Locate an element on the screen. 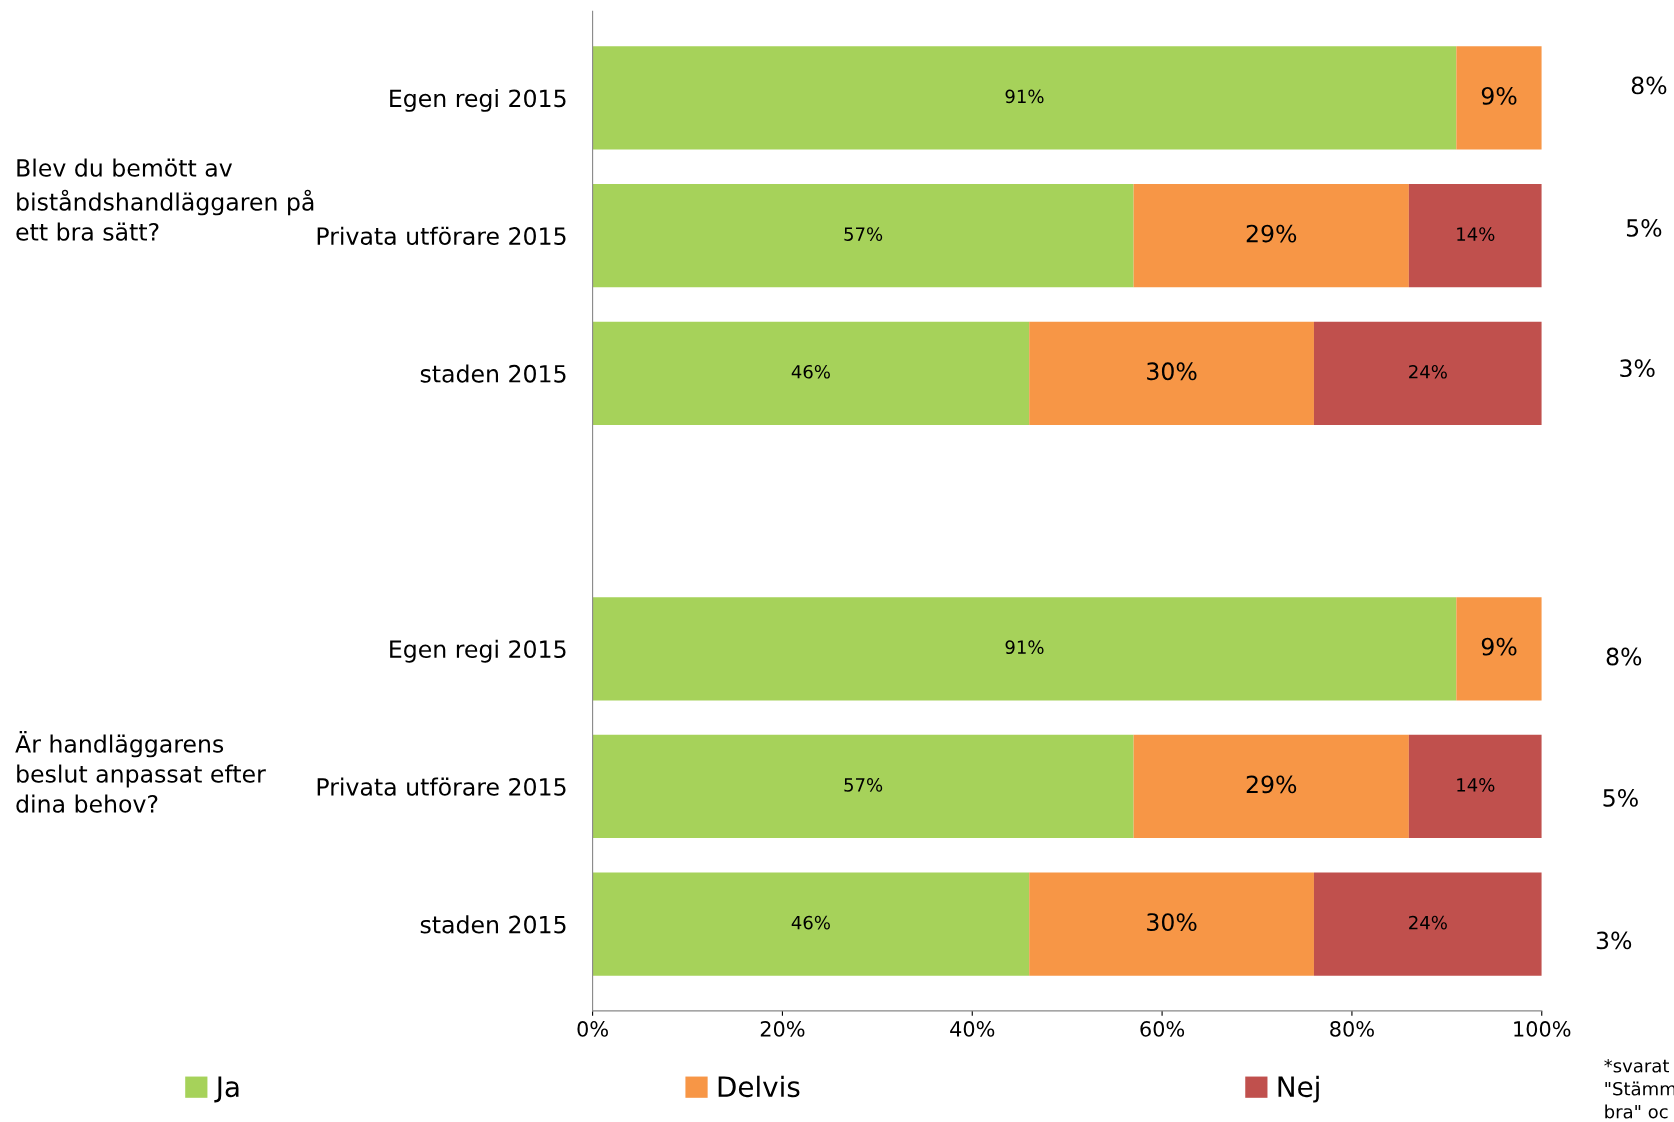 The height and width of the screenshot is (1122, 1674). x-tick-label: 100% is located at coordinates (1542, 1029).